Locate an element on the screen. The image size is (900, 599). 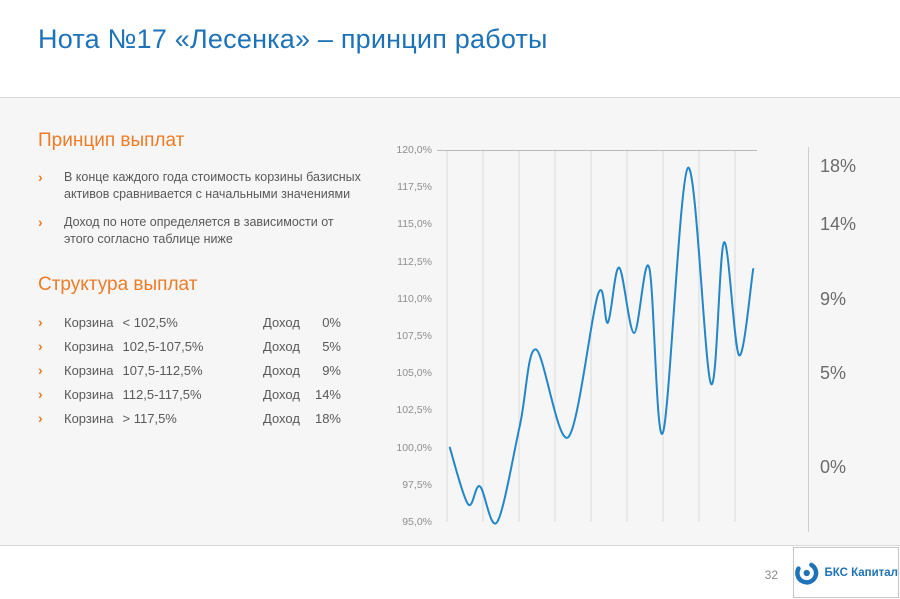
page-number: 32 is located at coordinates (771, 575).